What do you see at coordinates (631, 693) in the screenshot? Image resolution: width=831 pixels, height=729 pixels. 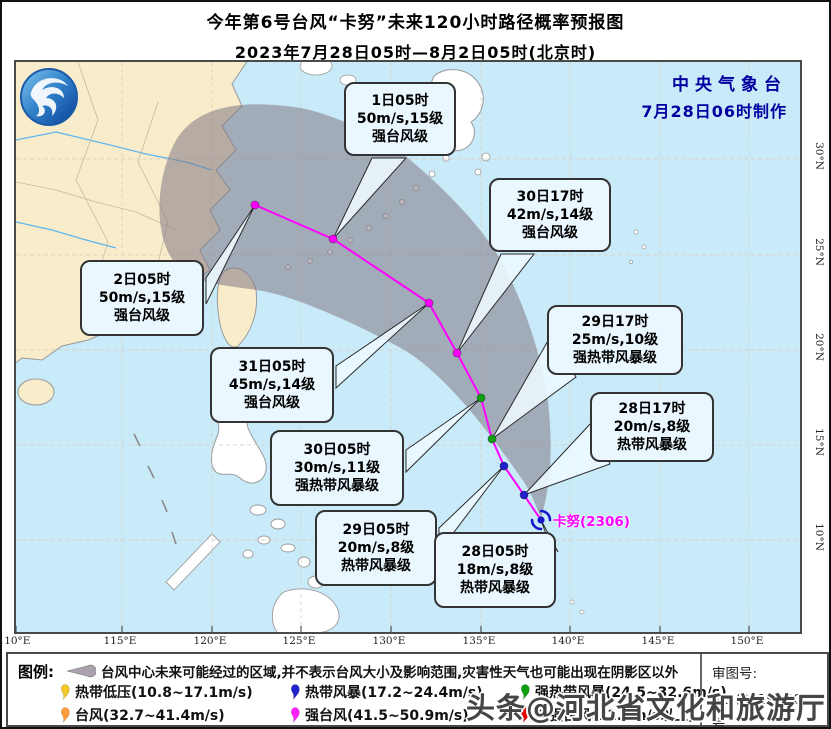 I see `legend-item-label: 强热带风暴(24.5~32.6m/s)` at bounding box center [631, 693].